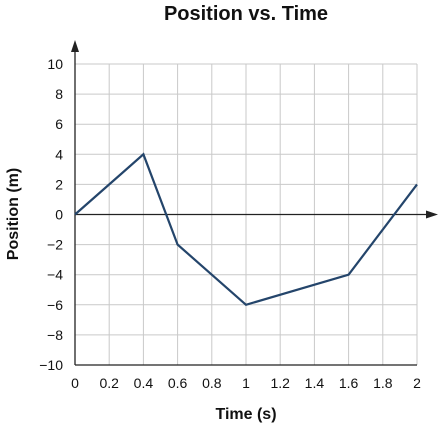 The width and height of the screenshot is (438, 426). I want to click on x-tick-label: 1, so click(246, 383).